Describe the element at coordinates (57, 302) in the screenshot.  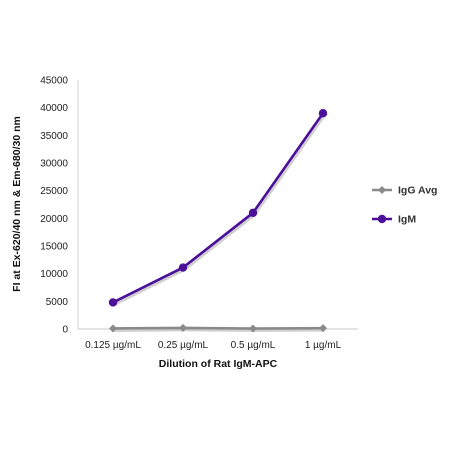
I see `y-tick-label: 5000` at that location.